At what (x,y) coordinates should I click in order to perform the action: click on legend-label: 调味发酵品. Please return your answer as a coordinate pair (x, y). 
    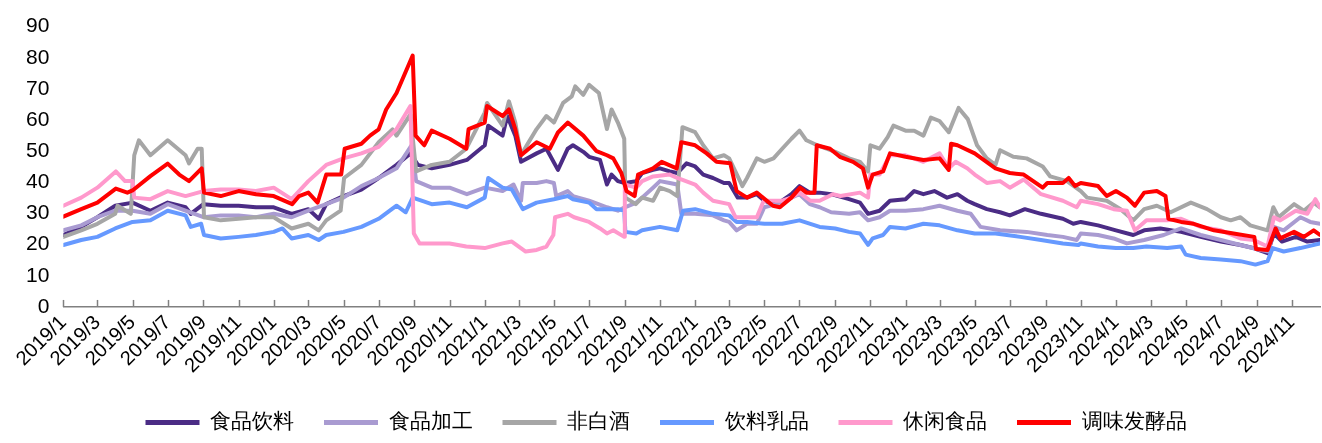
    Looking at the image, I should click on (1134, 421).